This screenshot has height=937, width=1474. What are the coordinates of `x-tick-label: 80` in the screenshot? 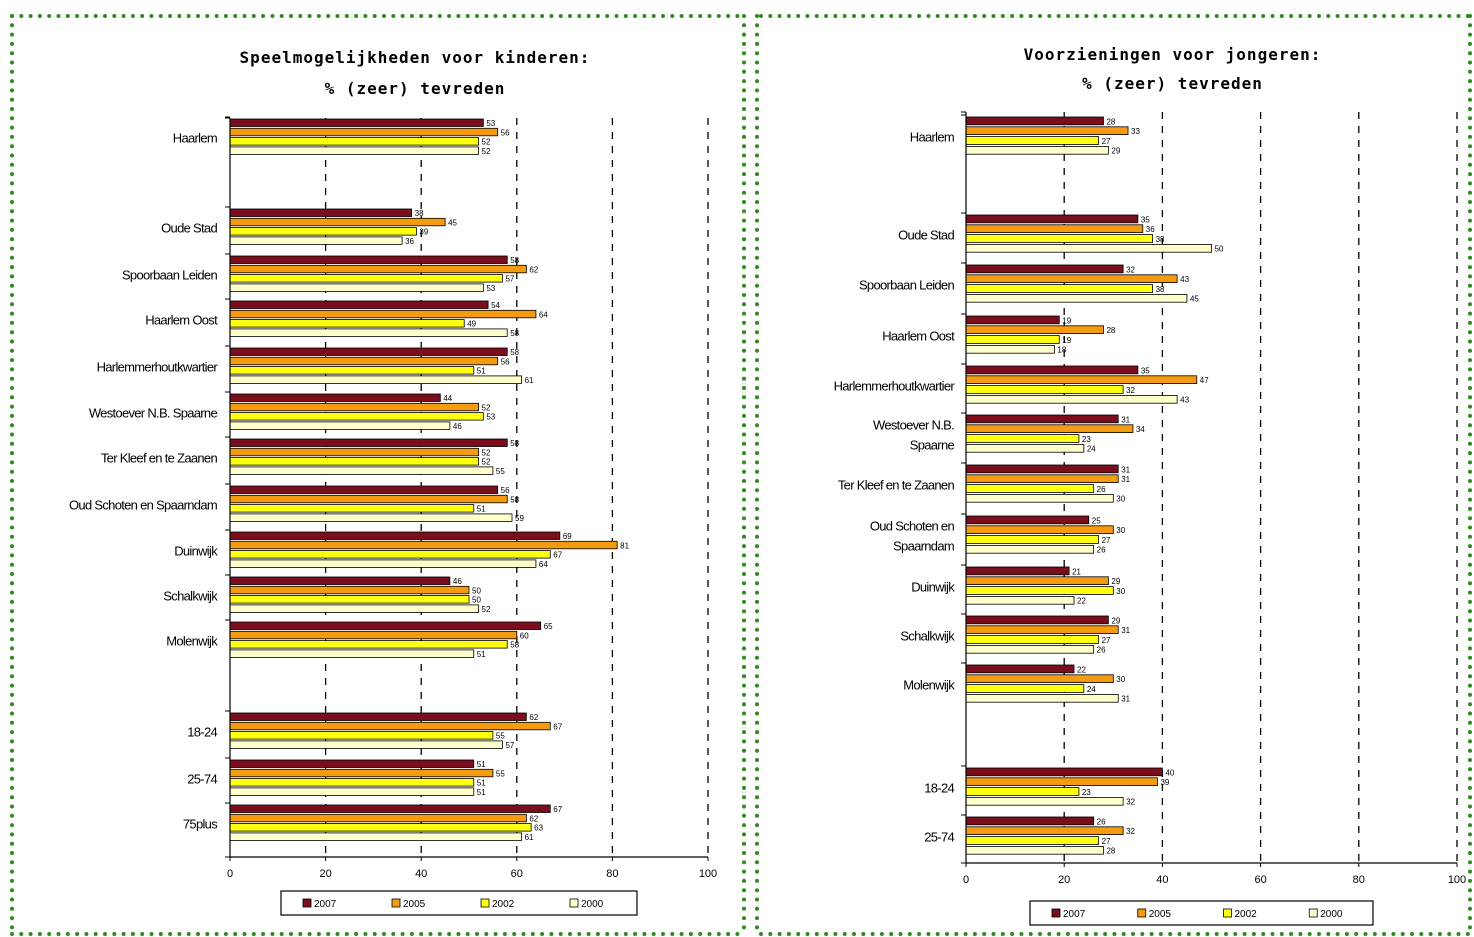 It's located at (612, 874).